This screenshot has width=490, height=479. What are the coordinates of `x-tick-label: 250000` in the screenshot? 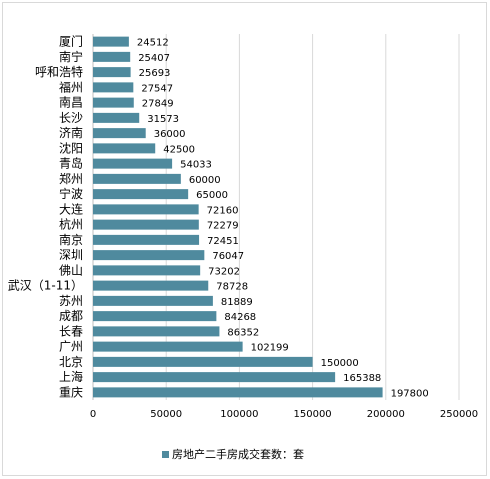 It's located at (459, 414).